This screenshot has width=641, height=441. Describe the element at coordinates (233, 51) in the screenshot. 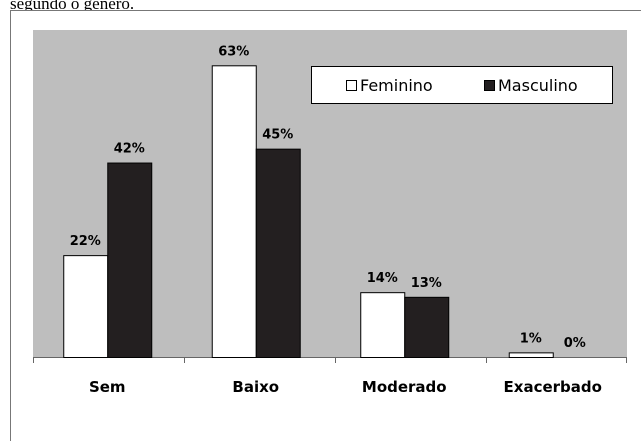

I see `data-label: 63%` at that location.